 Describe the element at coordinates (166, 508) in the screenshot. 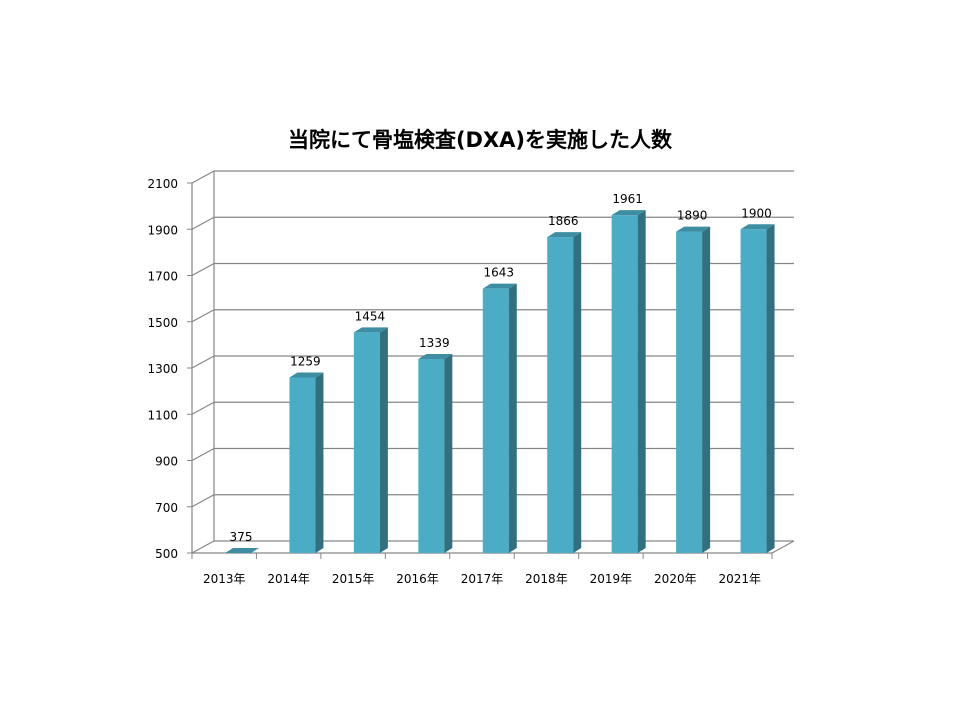

I see `y-tick-label: 700` at that location.